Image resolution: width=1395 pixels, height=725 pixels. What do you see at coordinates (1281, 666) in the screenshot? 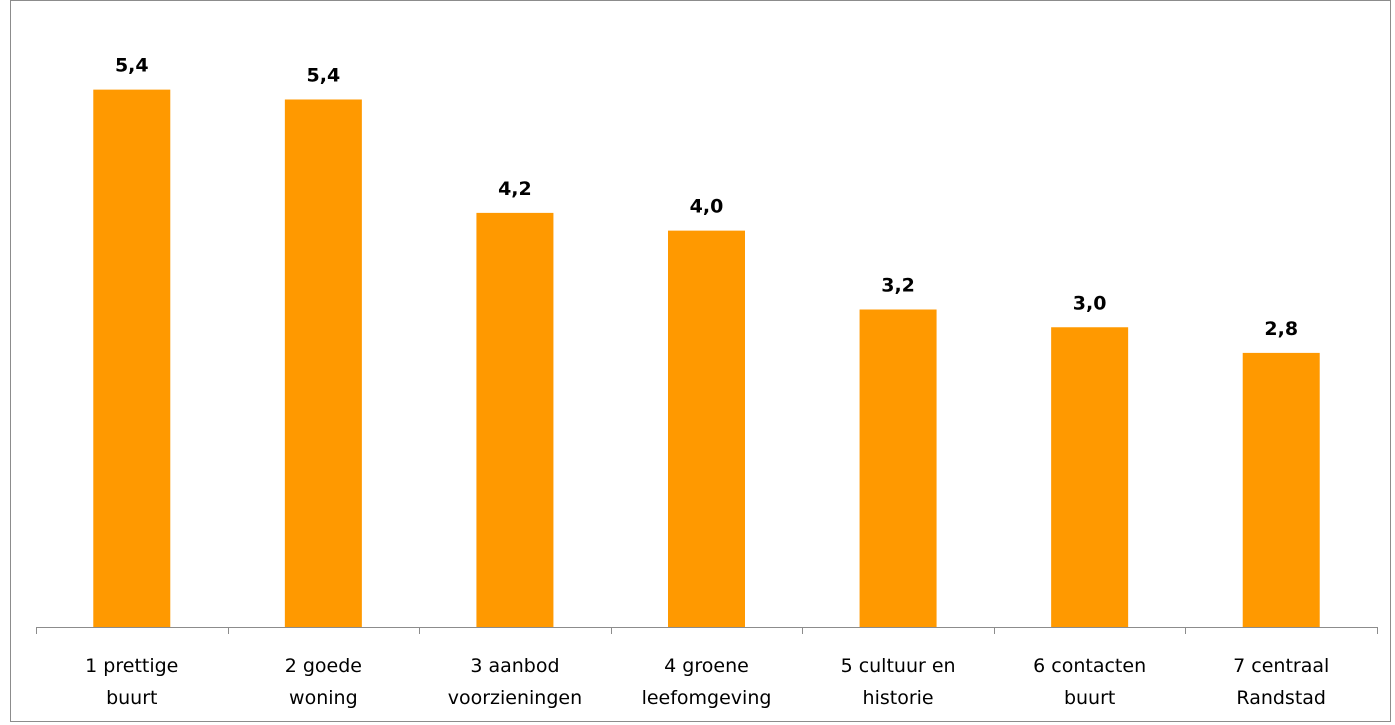
I see `category-label-7-line-1: 7 centraal` at bounding box center [1281, 666].